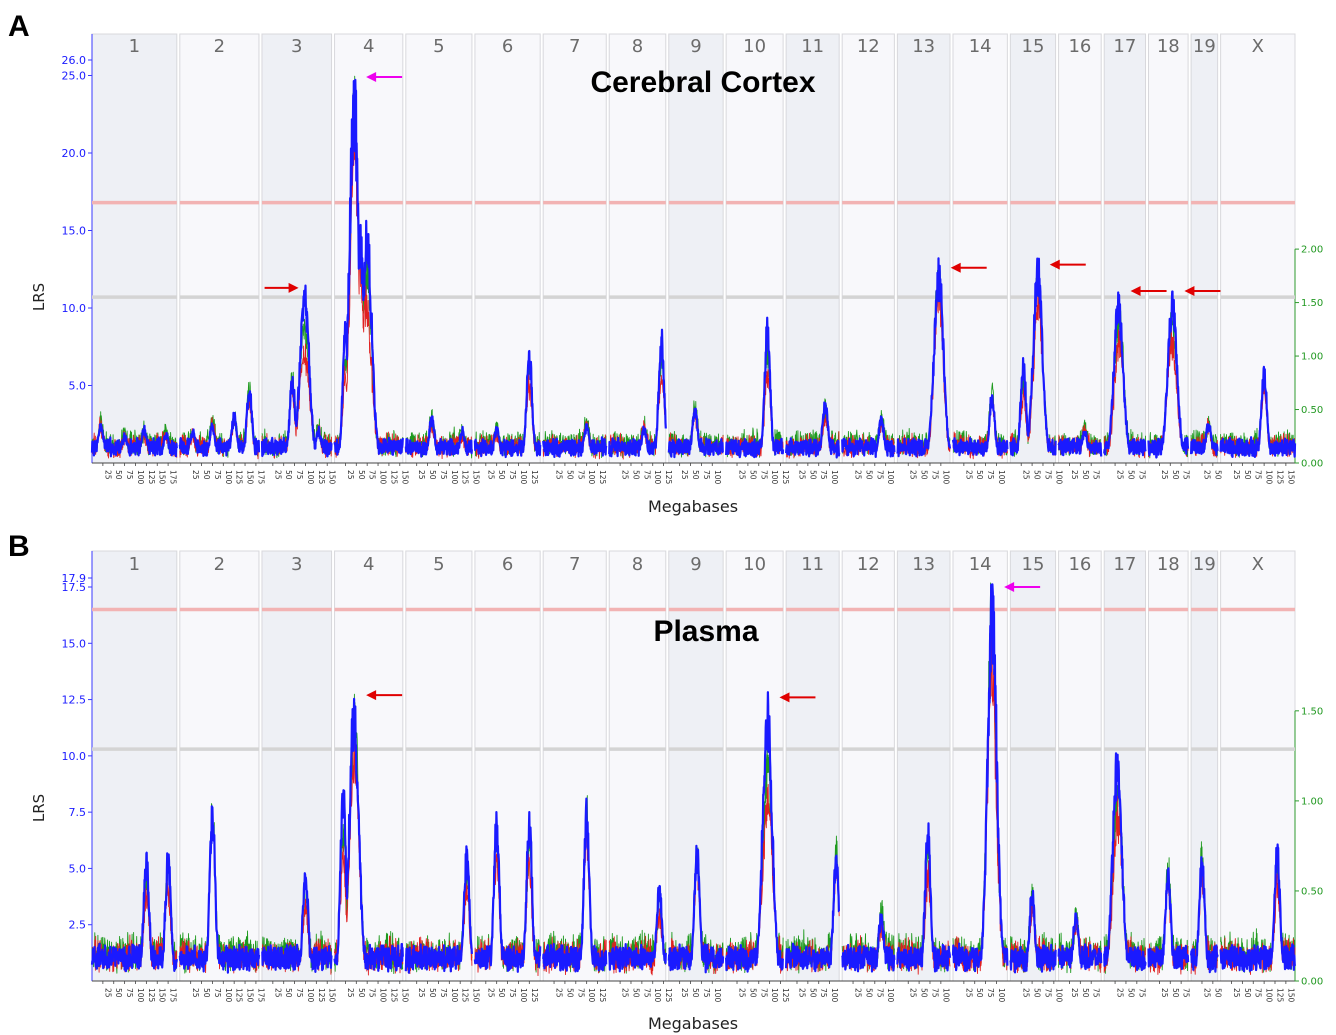 The image size is (1336, 1035). I want to click on y-tick-label: 25.0, so click(74, 76).